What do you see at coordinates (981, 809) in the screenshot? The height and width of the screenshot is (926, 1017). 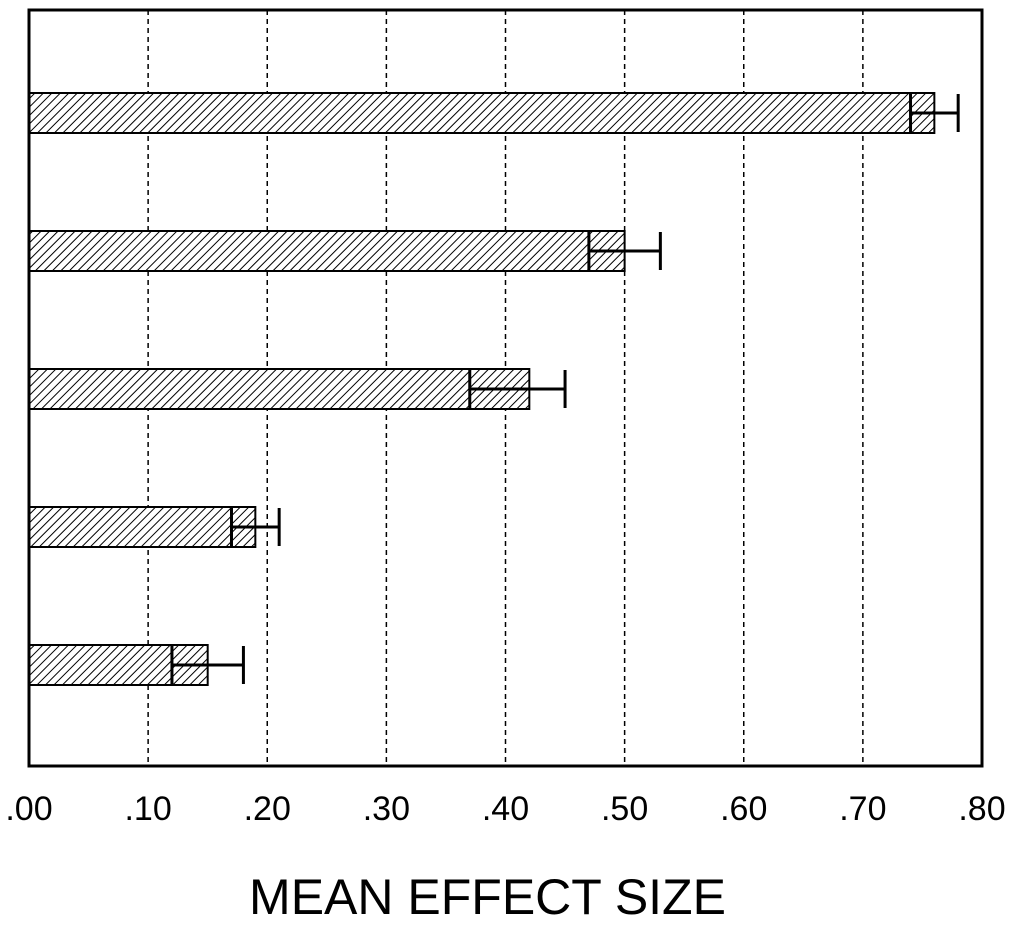 I see `x-tick-label: .80` at bounding box center [981, 809].